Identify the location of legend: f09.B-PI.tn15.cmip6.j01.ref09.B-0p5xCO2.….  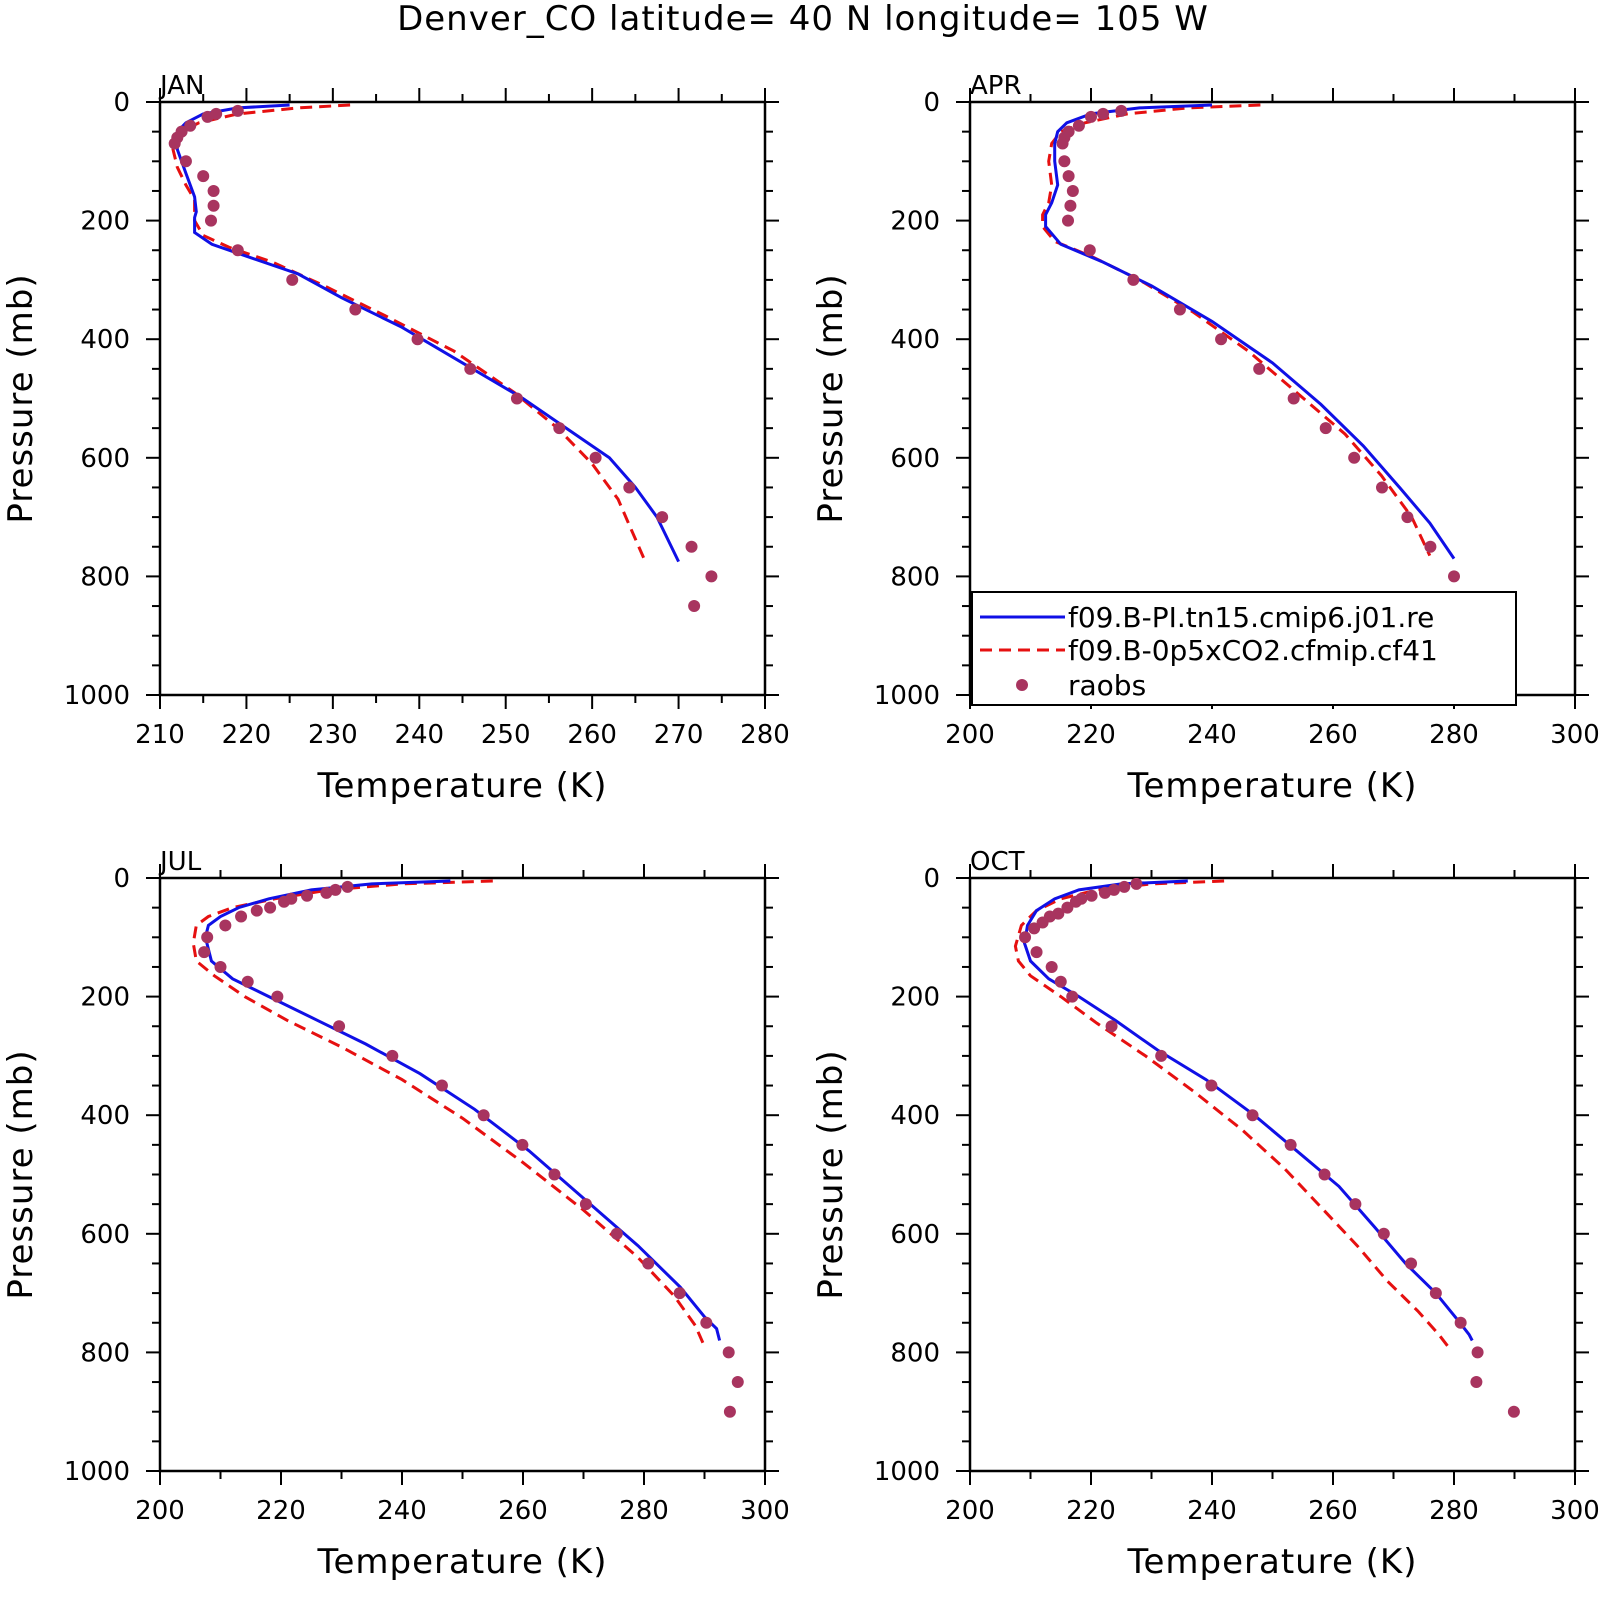
(1244, 648).